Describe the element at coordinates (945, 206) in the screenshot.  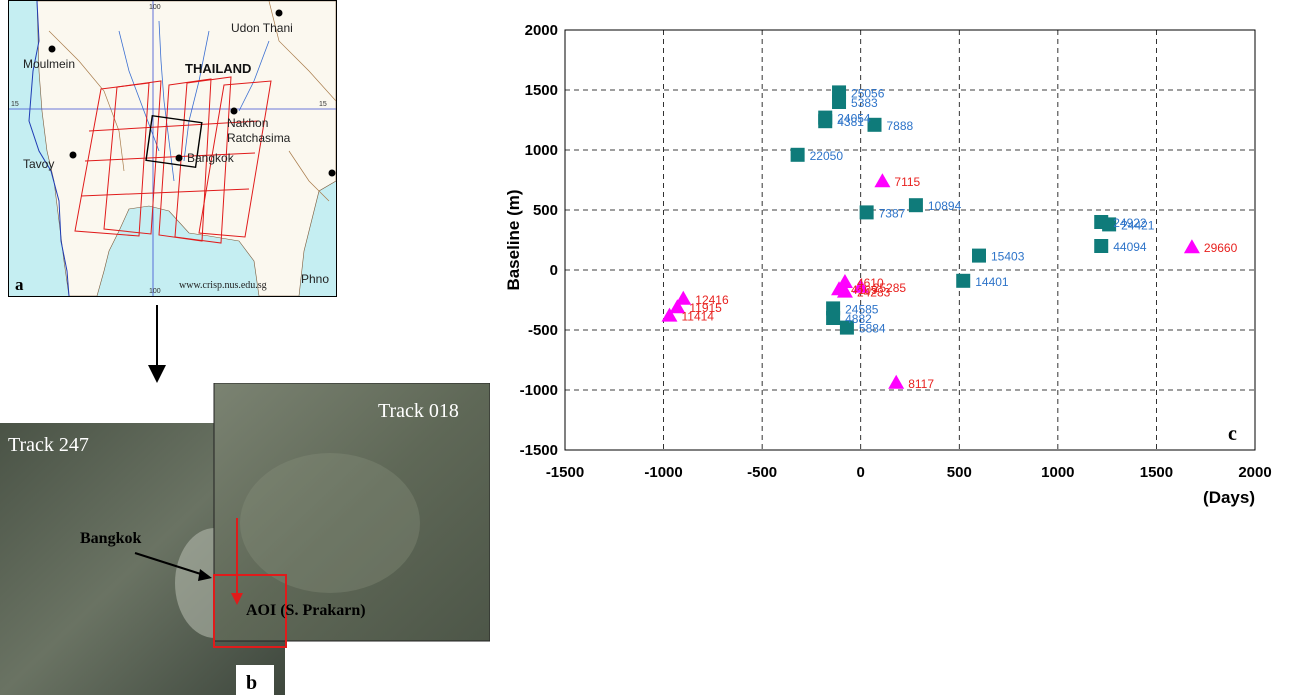
I see `point-label: 10894` at that location.